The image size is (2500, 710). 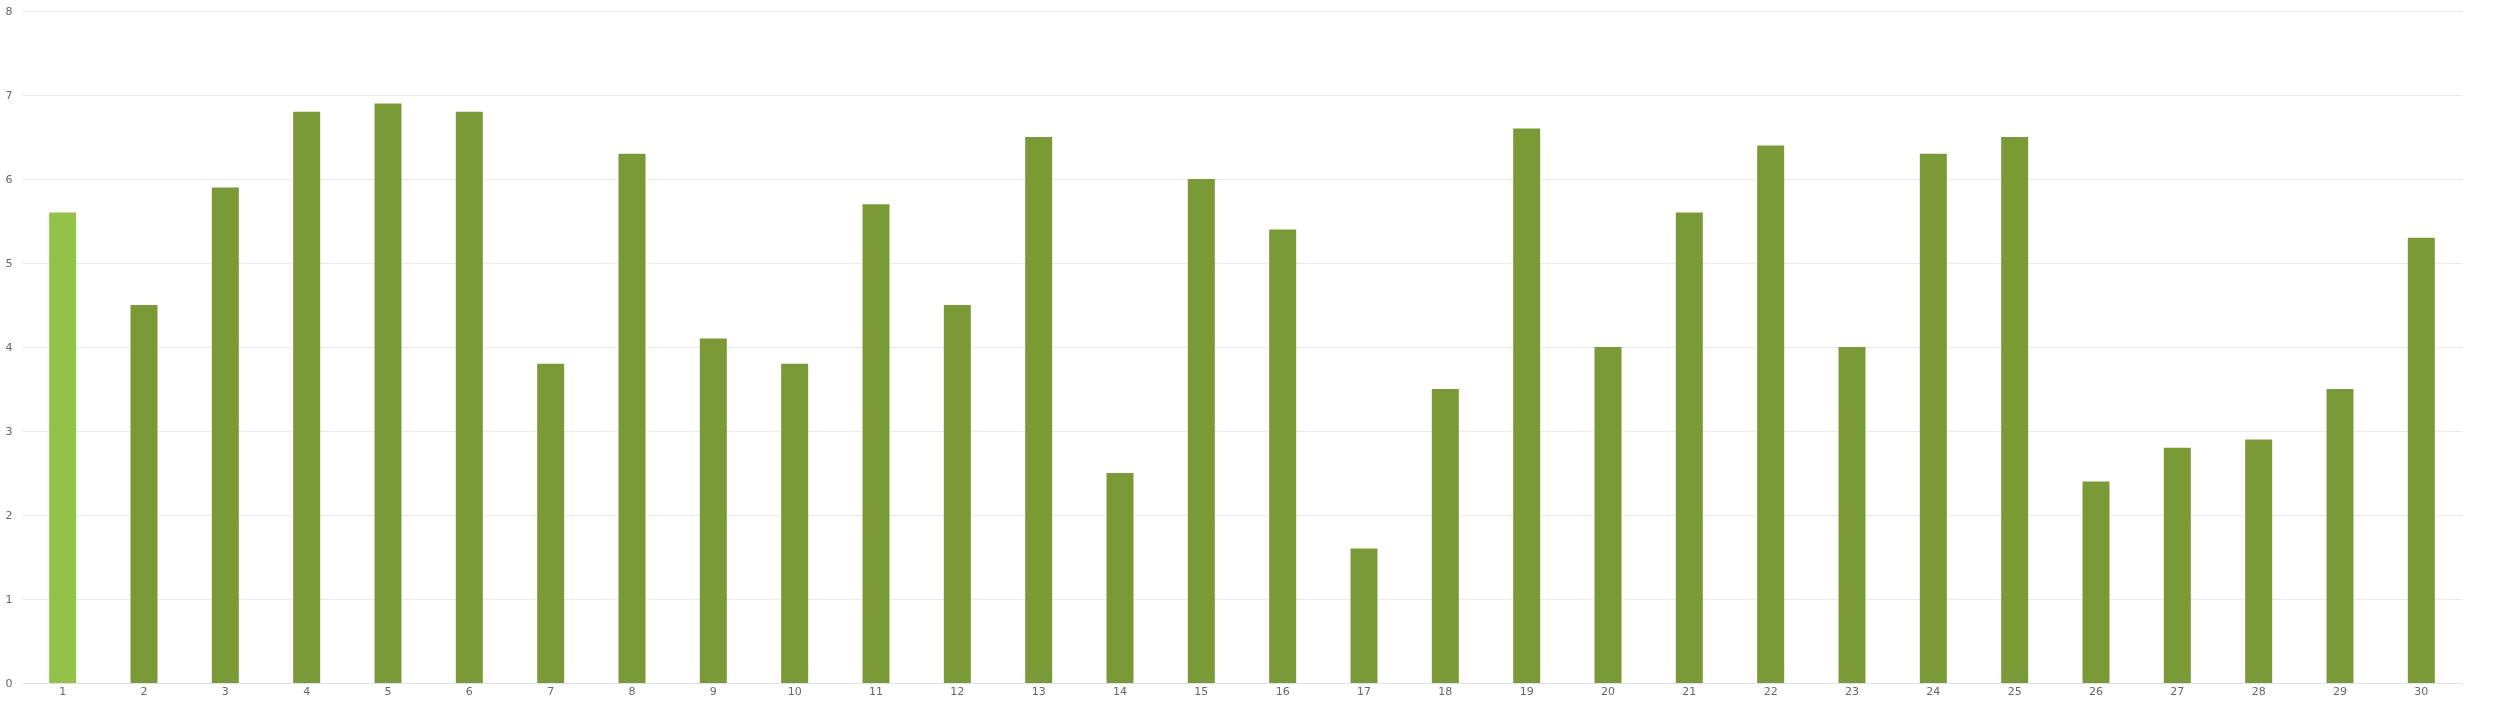 What do you see at coordinates (9, 431) in the screenshot?
I see `y-tick-label: 3` at bounding box center [9, 431].